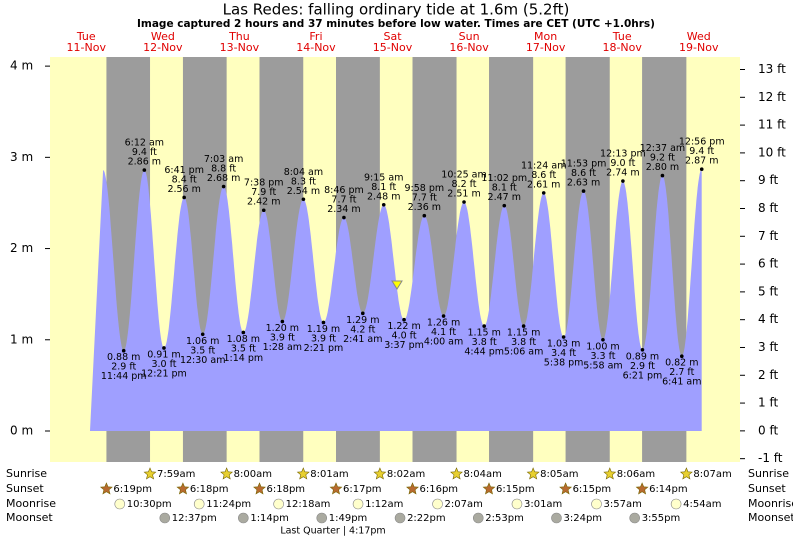  What do you see at coordinates (223, 159) in the screenshot?
I see `tide-label: 7:03 am` at bounding box center [223, 159].